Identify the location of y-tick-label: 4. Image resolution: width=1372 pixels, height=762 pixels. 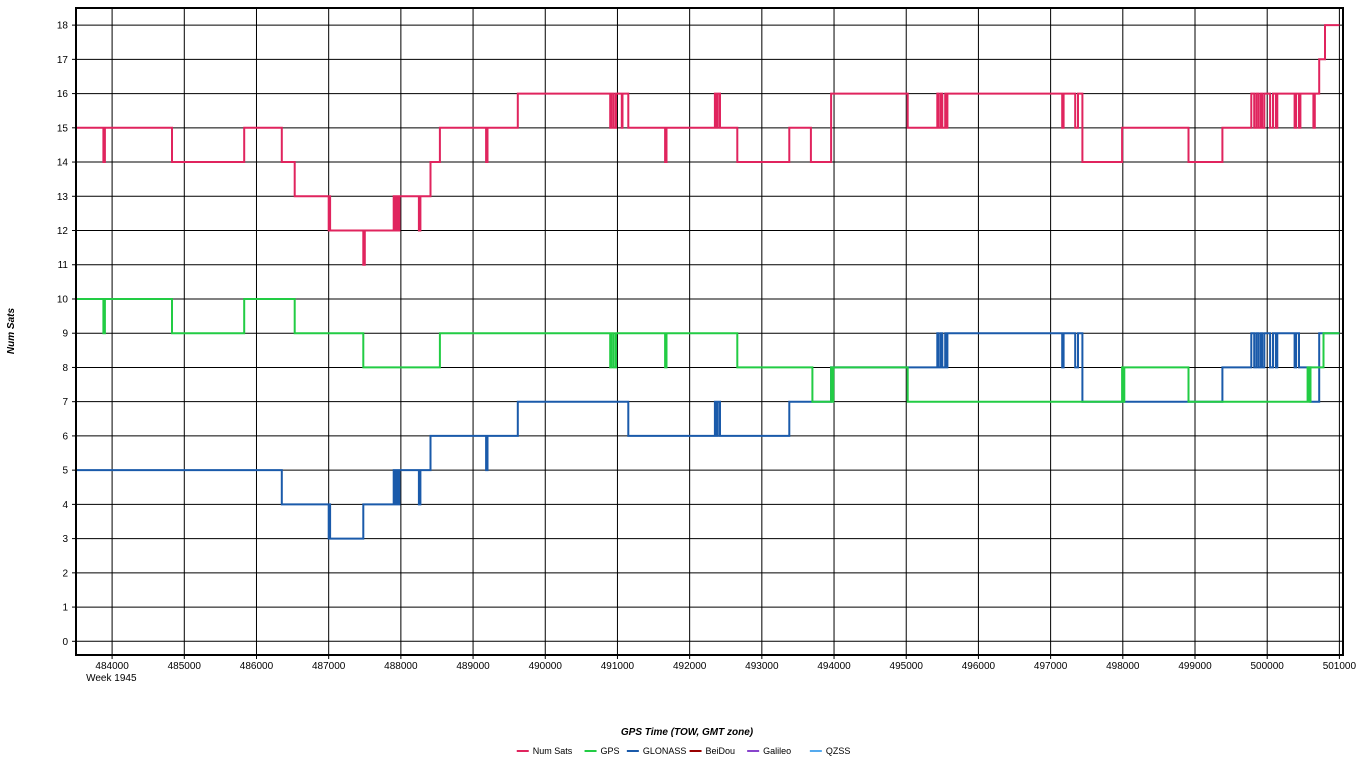
(65, 505).